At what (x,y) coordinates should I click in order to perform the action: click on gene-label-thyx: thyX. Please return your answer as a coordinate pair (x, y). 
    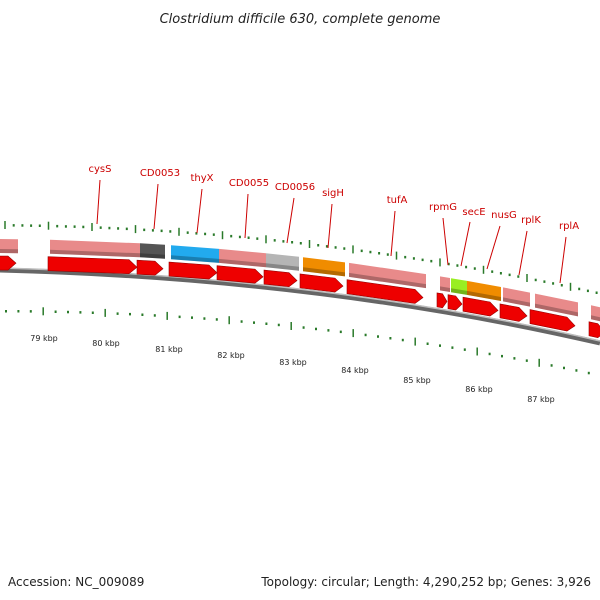
    Looking at the image, I should click on (201, 178).